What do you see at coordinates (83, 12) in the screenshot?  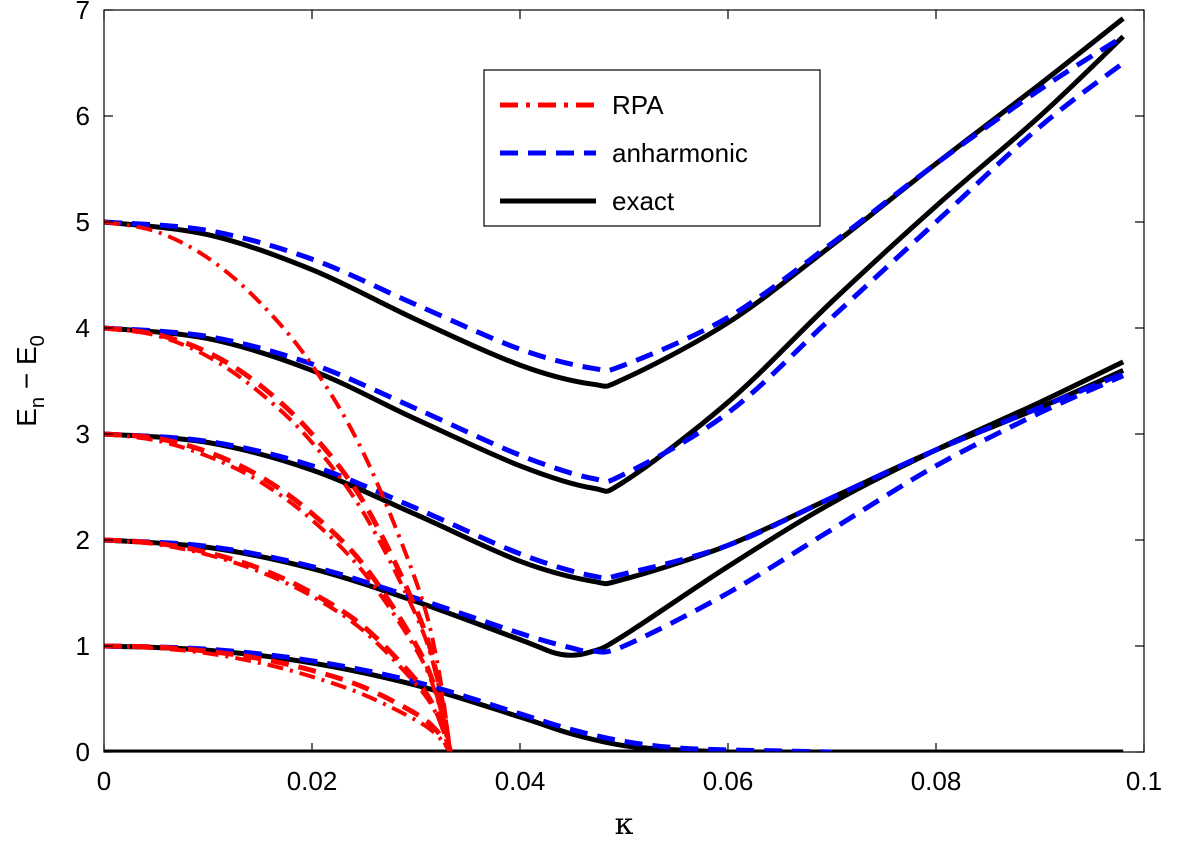 I see `y-tick-label: 7` at bounding box center [83, 12].